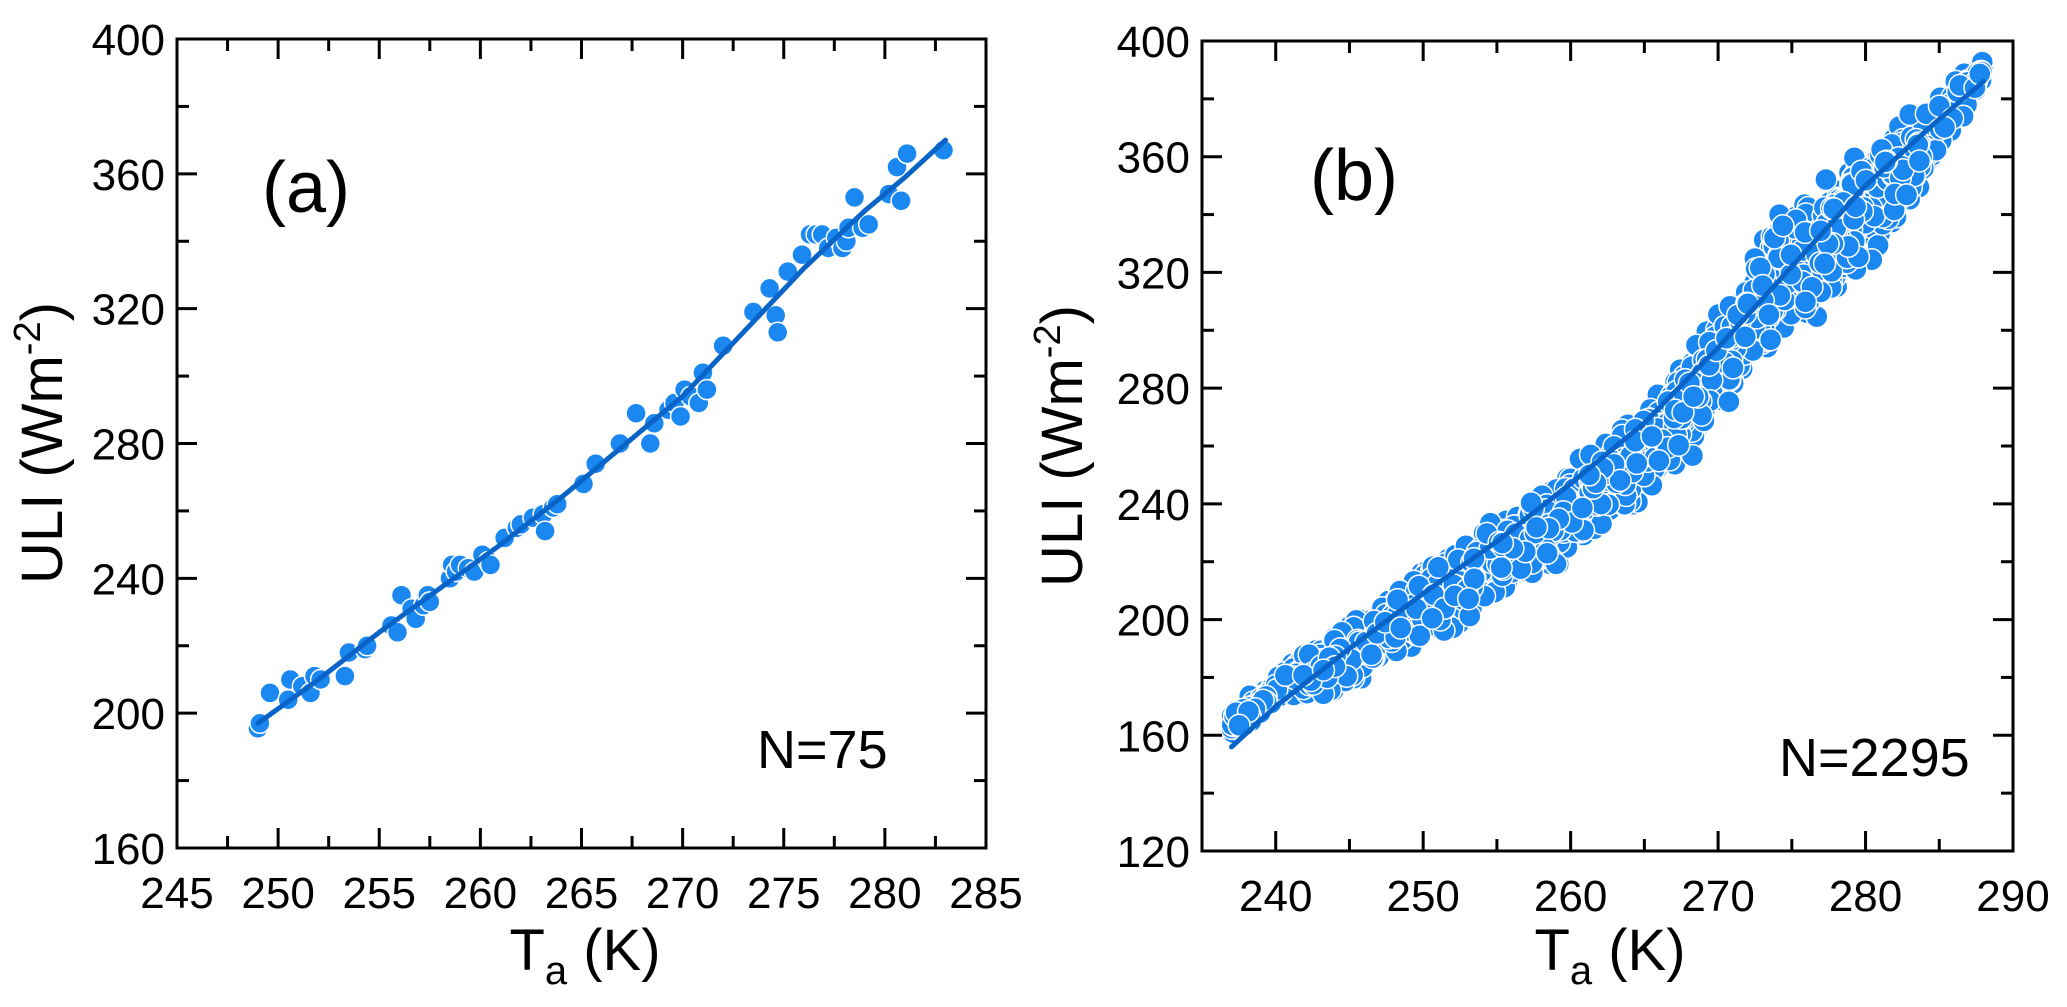  I want to click on panel-a-y-tick-label: 160, so click(128, 849).